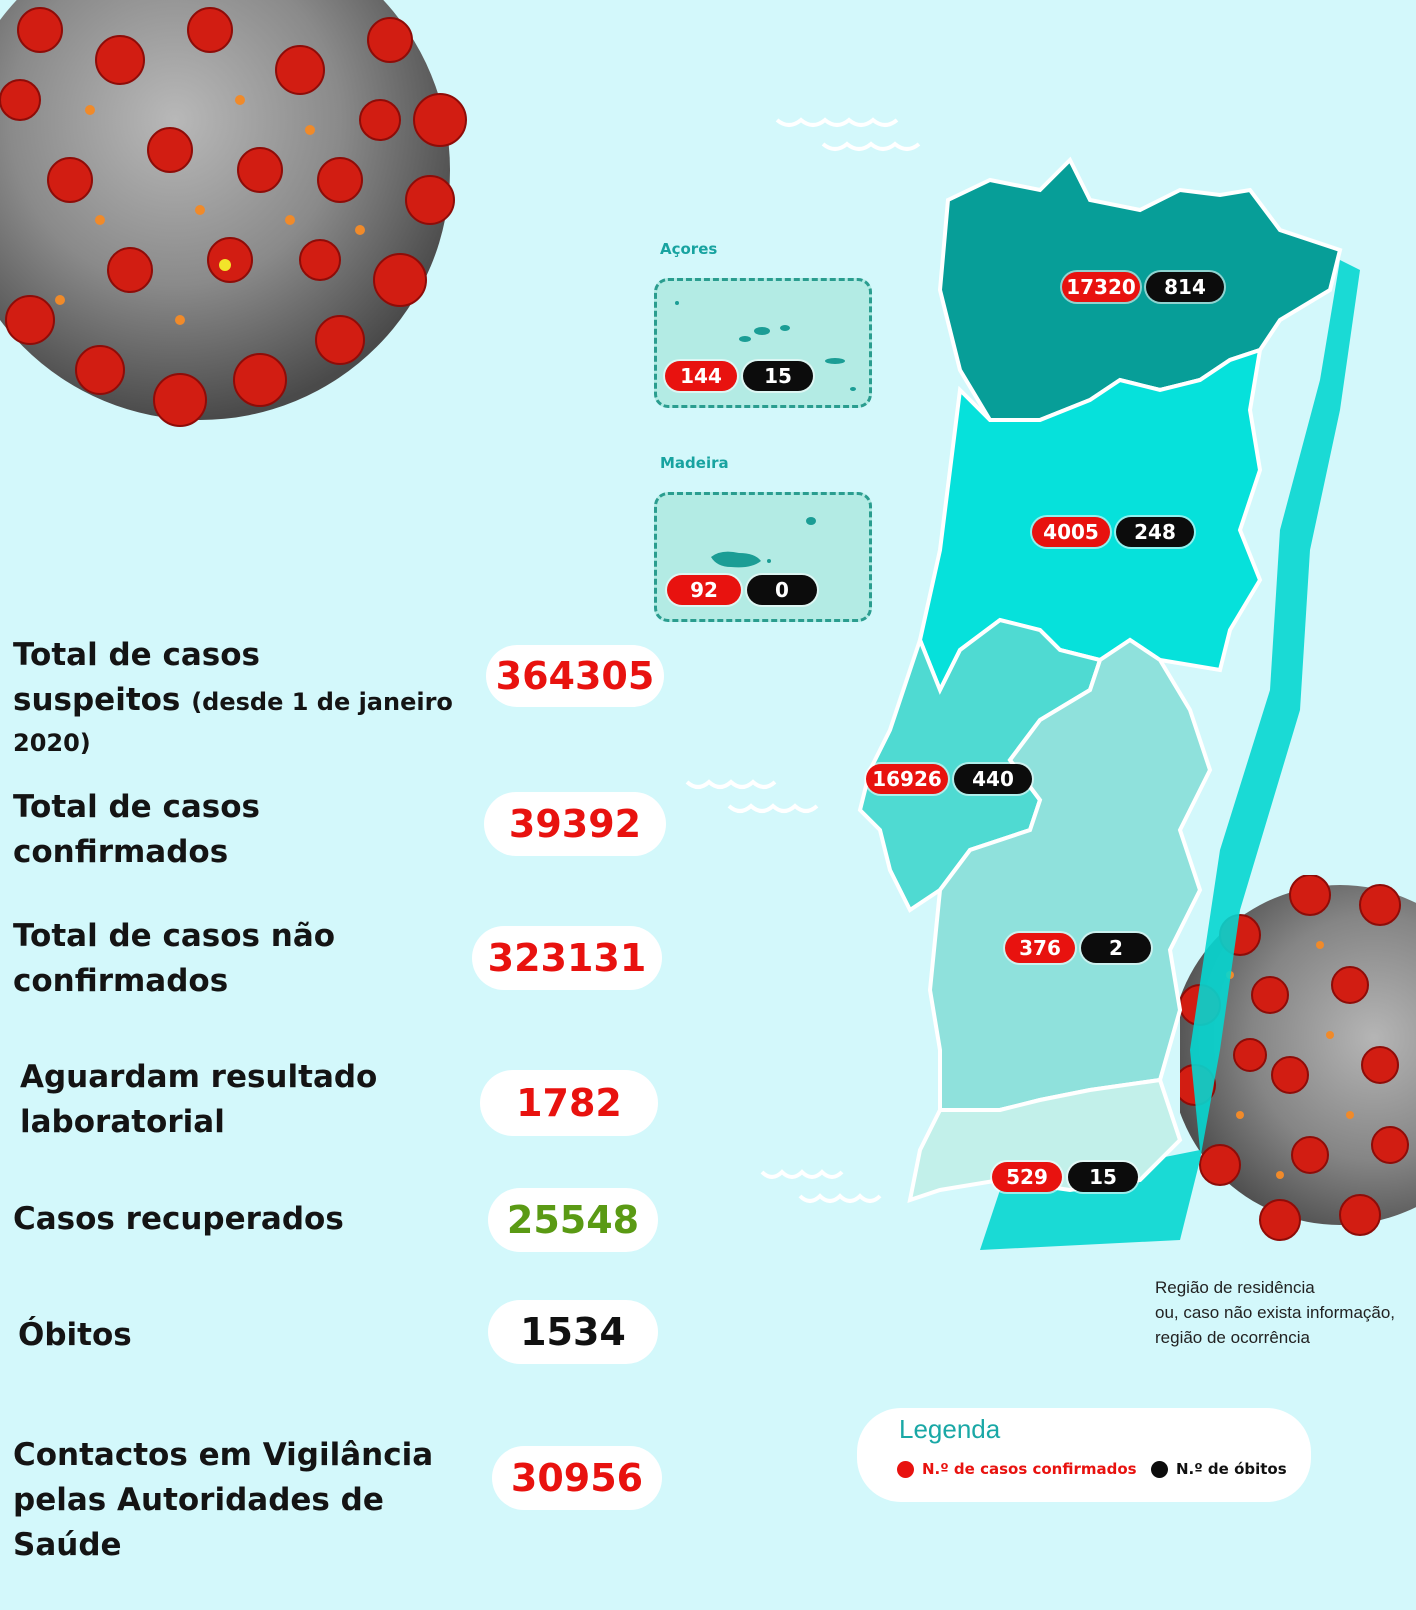  I want to click on legend-deaths: N.º de óbitos, so click(1219, 1469).